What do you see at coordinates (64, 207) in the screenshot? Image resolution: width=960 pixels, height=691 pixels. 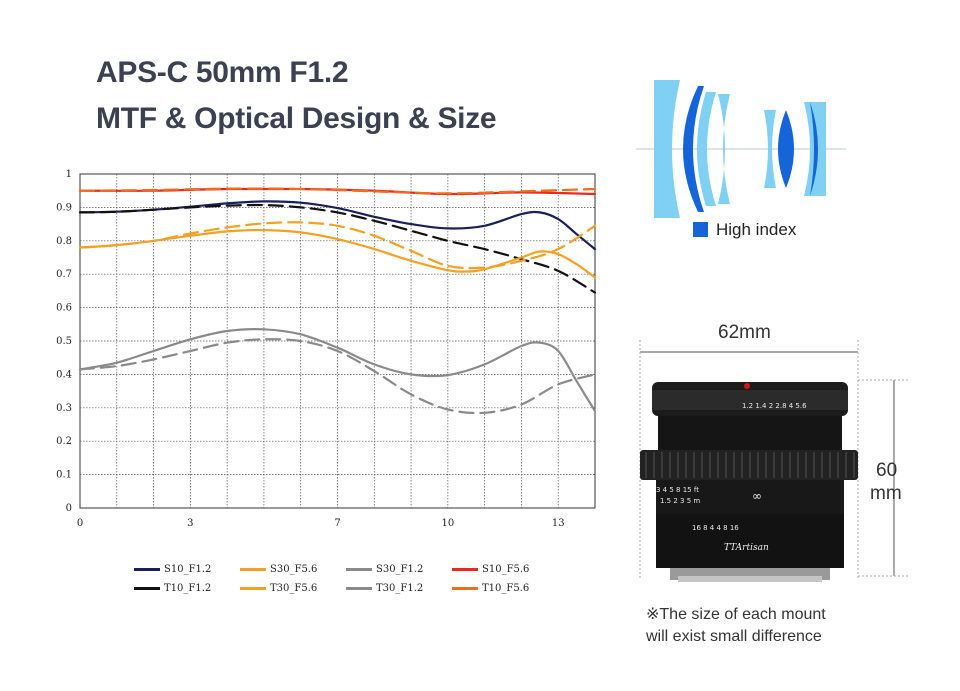 I see `y-tick-label: 0.9` at bounding box center [64, 207].